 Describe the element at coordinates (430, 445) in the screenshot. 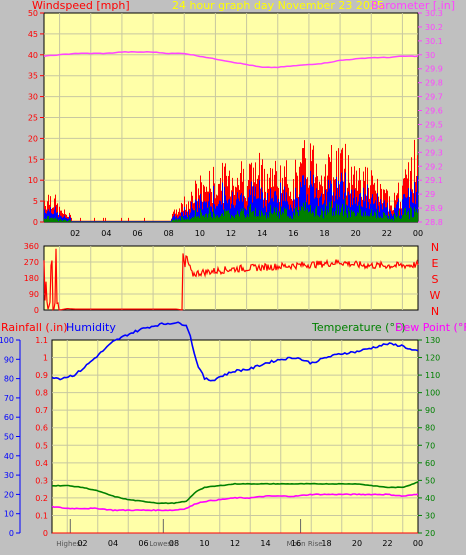

I see `temp-y-tick-label: 70` at that location.